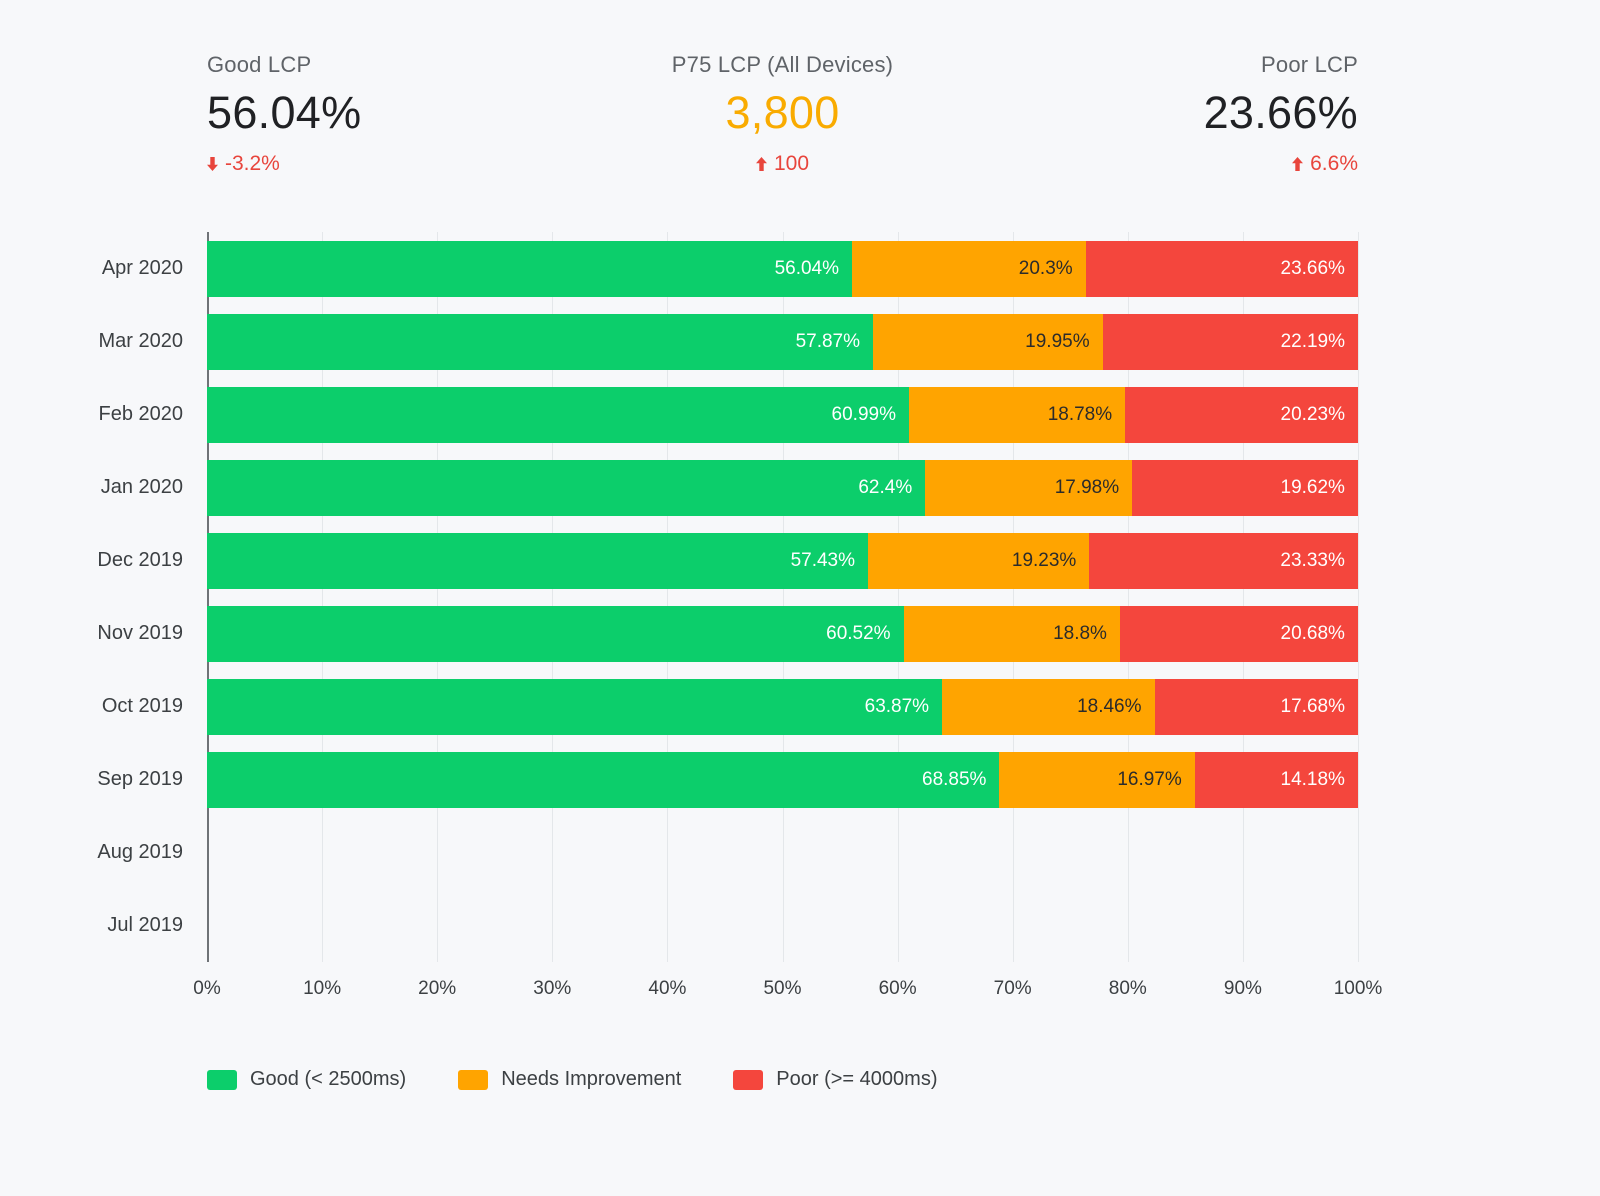 The image size is (1600, 1196). I want to click on kpi-label: P75 LCP (All Devices), so click(782, 64).